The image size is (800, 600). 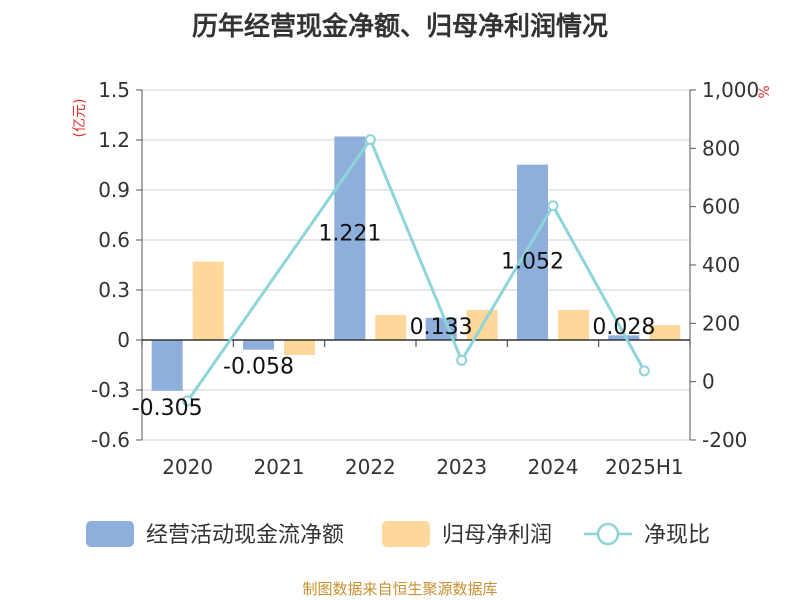 I want to click on left-axis-unit: (亿元), so click(x=80, y=118).